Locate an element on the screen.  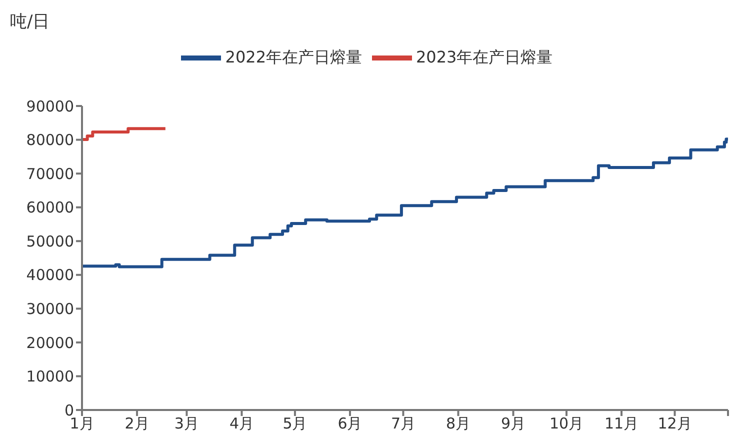
y-tick-label: 90000 is located at coordinates (50, 106).